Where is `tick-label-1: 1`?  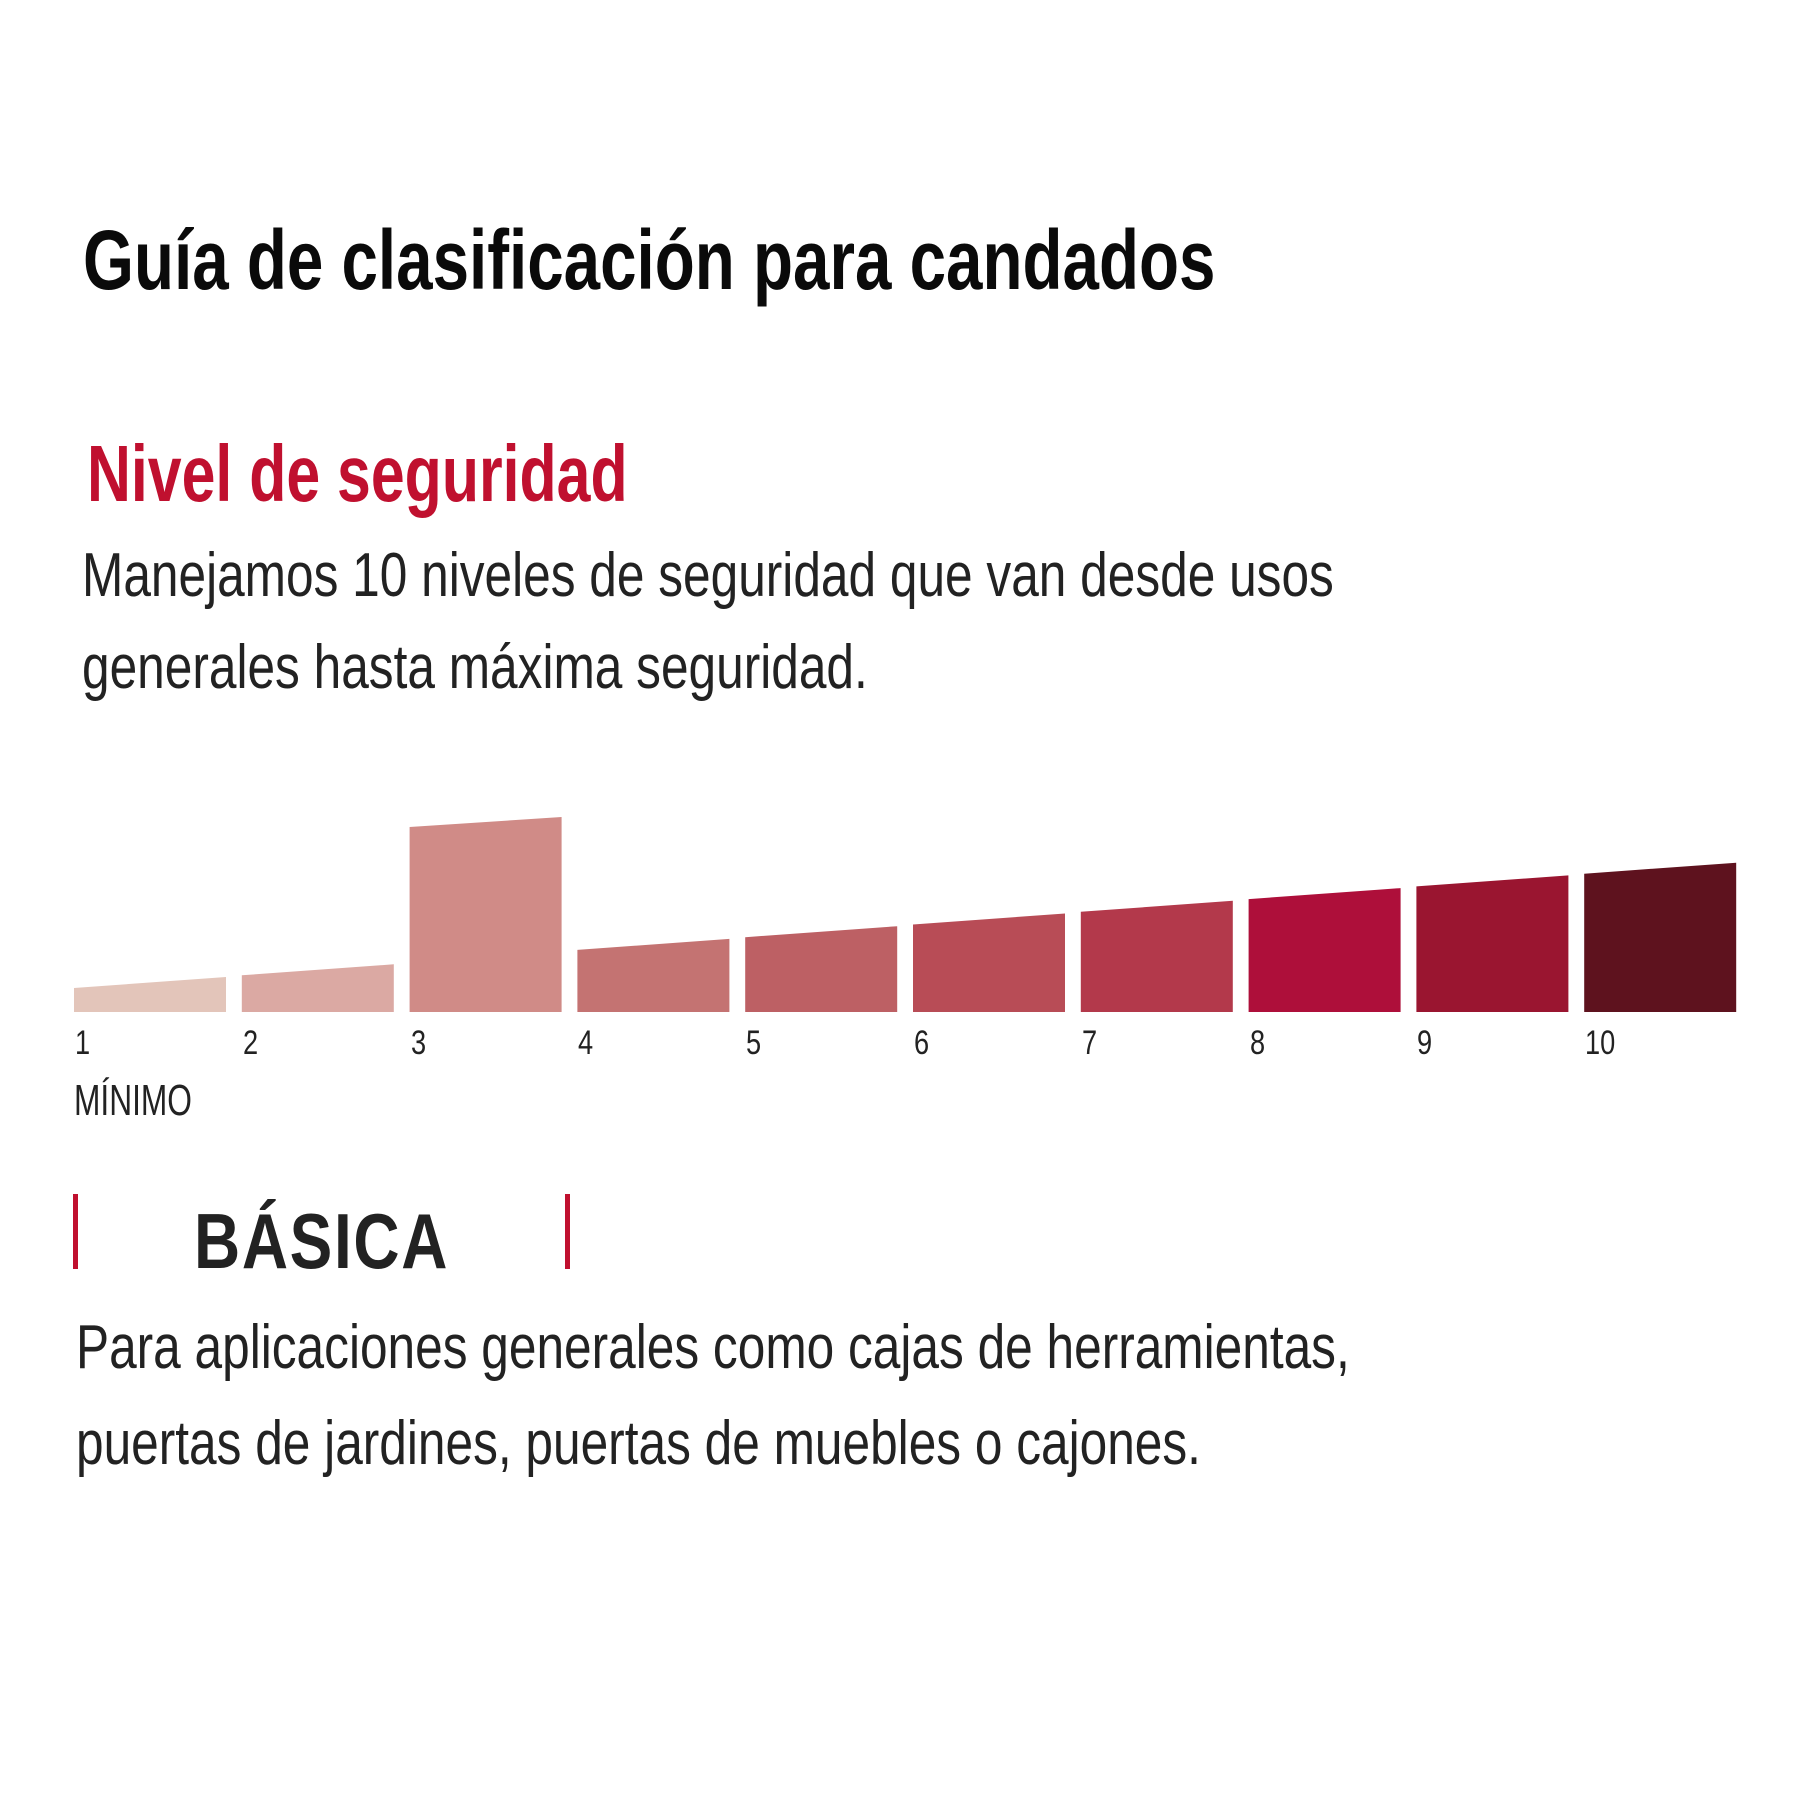
tick-label-1: 1 is located at coordinates (83, 1043).